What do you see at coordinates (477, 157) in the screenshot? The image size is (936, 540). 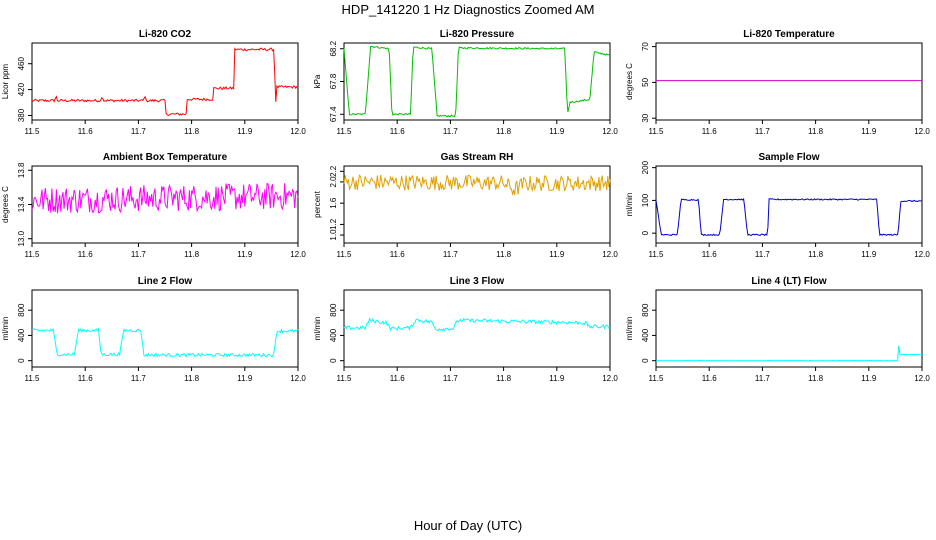 I see `panel-title: Gas Stream RH` at bounding box center [477, 157].